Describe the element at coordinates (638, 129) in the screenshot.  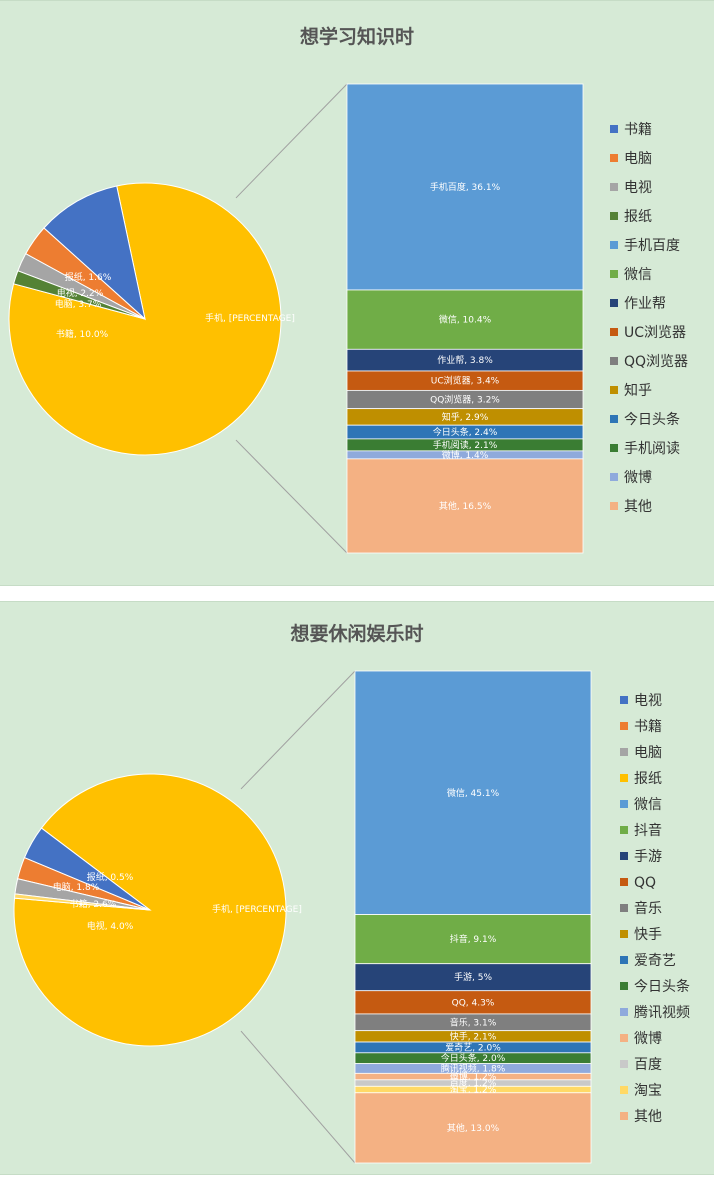
I see `legend-label-study-0: 书籍` at that location.